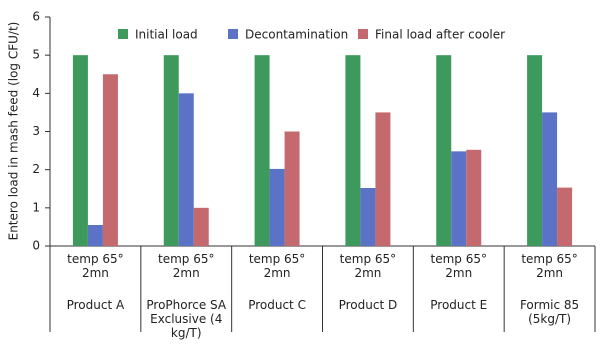  Describe the element at coordinates (277, 305) in the screenshot. I see `x-tick-label: Product C` at that location.